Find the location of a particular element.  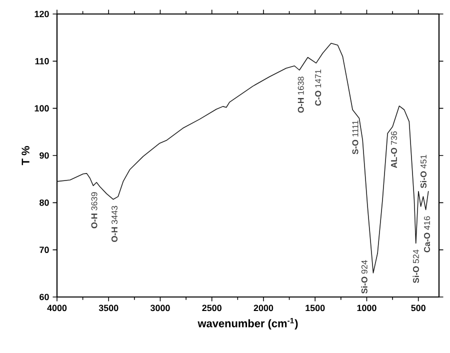

y-tick-label: 120 is located at coordinates (41, 14).